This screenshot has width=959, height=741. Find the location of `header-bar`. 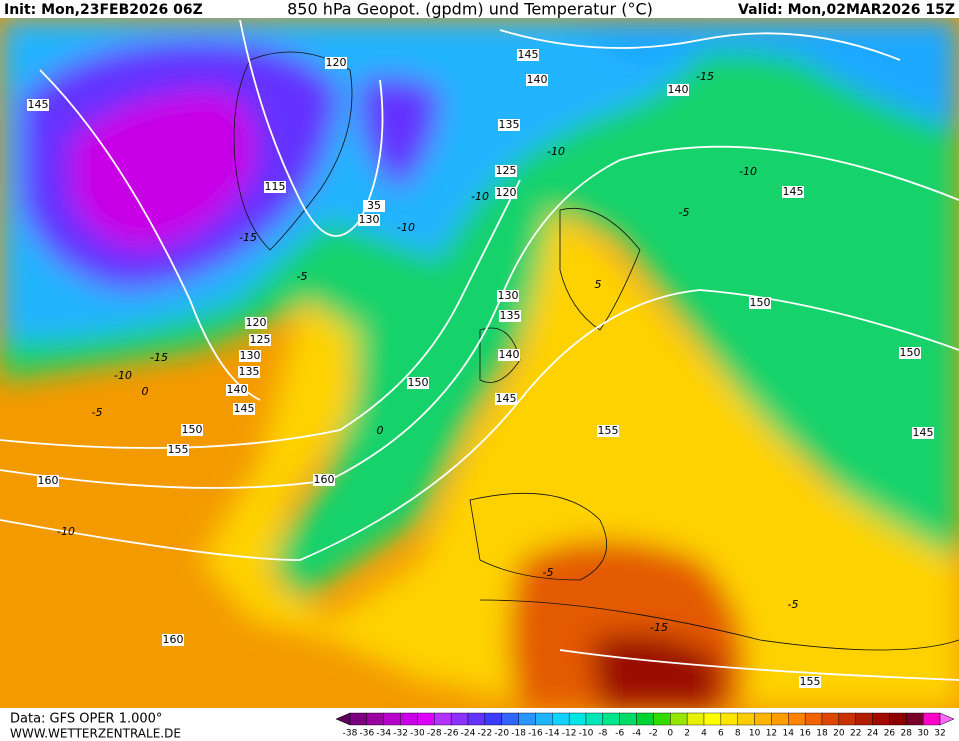

header-bar is located at coordinates (479, 9).